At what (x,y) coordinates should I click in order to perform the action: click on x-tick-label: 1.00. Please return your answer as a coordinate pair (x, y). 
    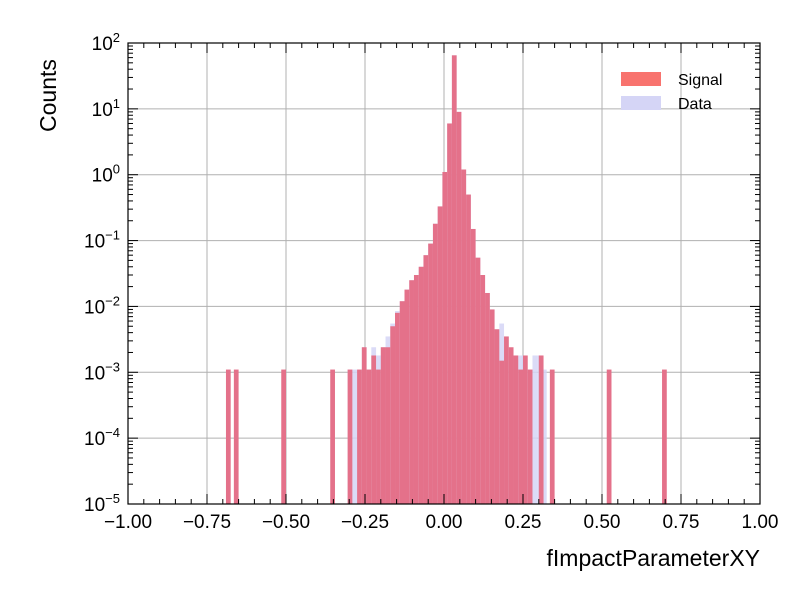
    Looking at the image, I should click on (760, 522).